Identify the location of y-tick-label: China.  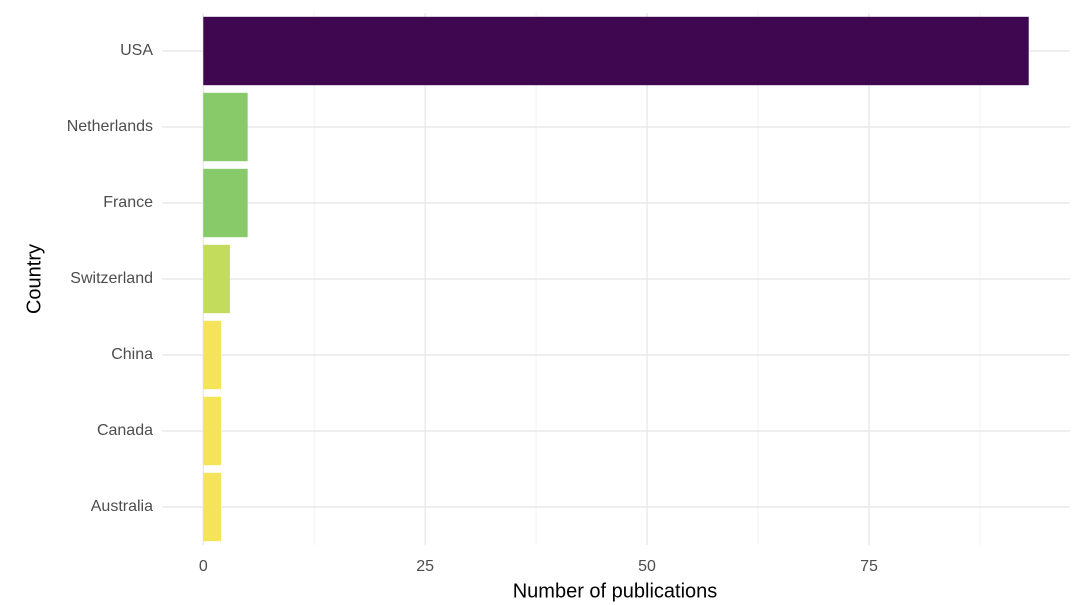
(132, 354).